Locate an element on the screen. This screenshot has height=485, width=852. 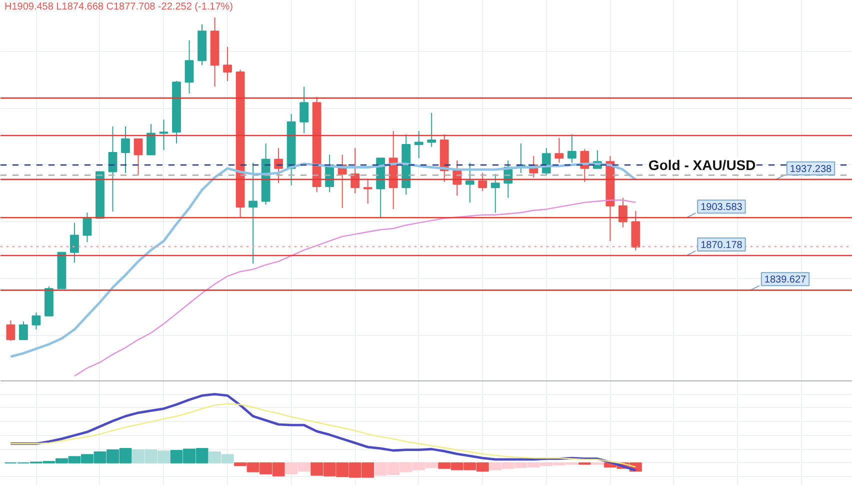
annotation: H1909.458 L1874.668 C1877.708 -22.252 (-1.17%) is located at coordinates (119, 7).